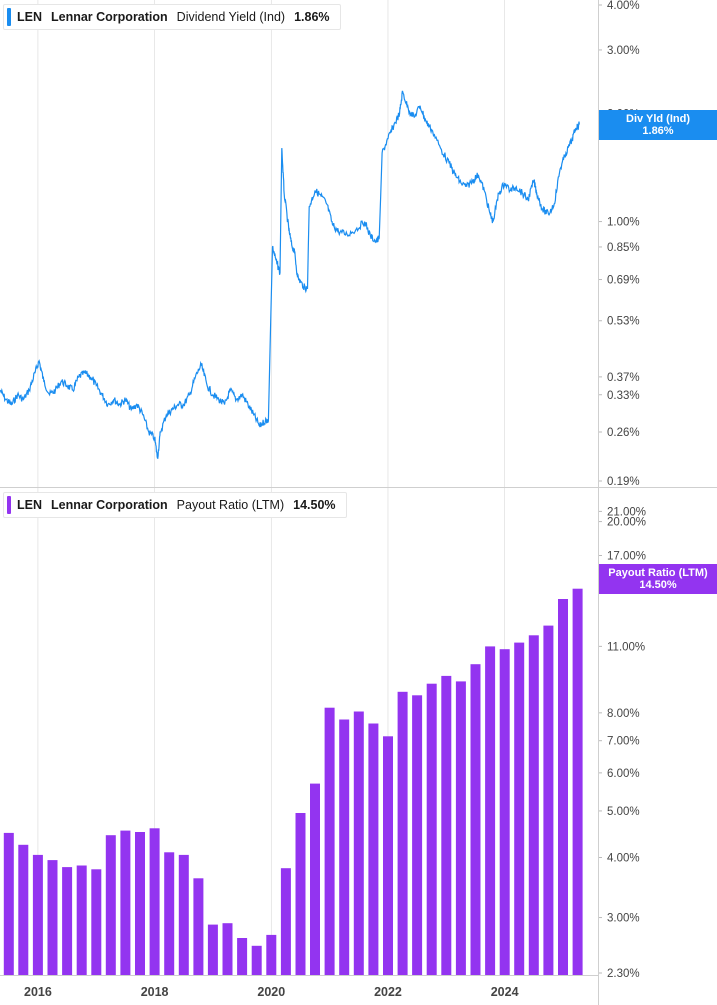 This screenshot has width=717, height=1005. I want to click on yield-tick-label: 3.00%, so click(623, 51).